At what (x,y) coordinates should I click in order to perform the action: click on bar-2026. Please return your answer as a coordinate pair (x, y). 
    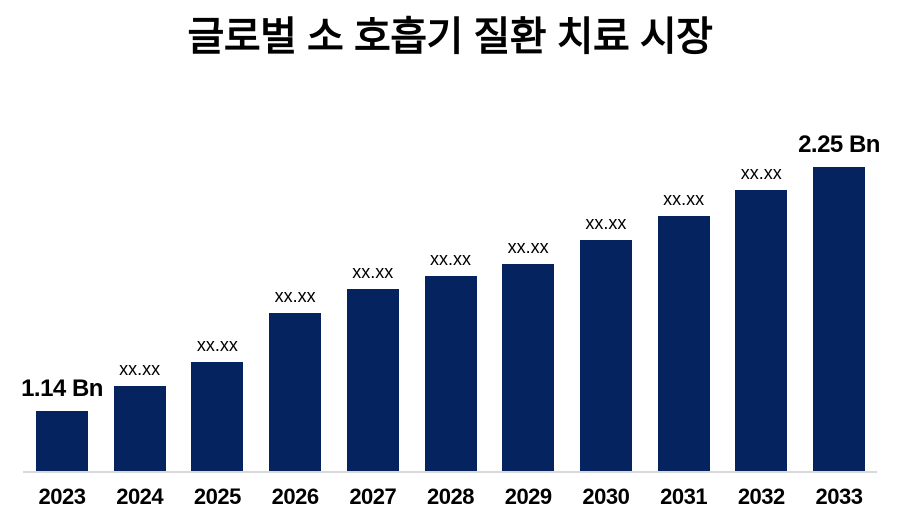
    Looking at the image, I should click on (295, 392).